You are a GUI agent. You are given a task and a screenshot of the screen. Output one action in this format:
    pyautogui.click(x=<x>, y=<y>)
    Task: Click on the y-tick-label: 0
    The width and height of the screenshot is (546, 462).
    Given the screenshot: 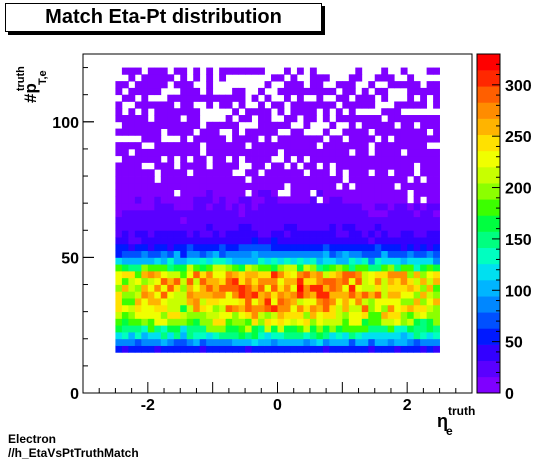 What is the action you would take?
    pyautogui.click(x=74, y=394)
    